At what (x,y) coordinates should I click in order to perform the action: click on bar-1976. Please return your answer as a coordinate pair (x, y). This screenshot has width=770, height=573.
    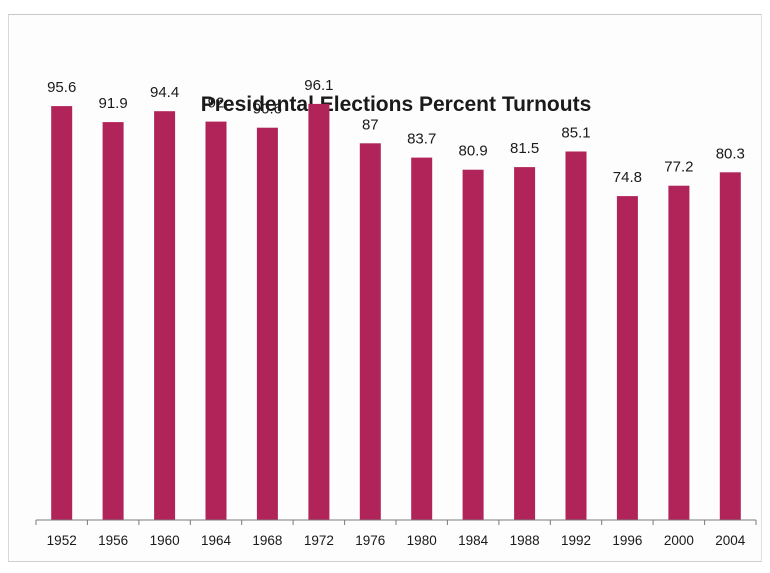
    Looking at the image, I should click on (370, 332).